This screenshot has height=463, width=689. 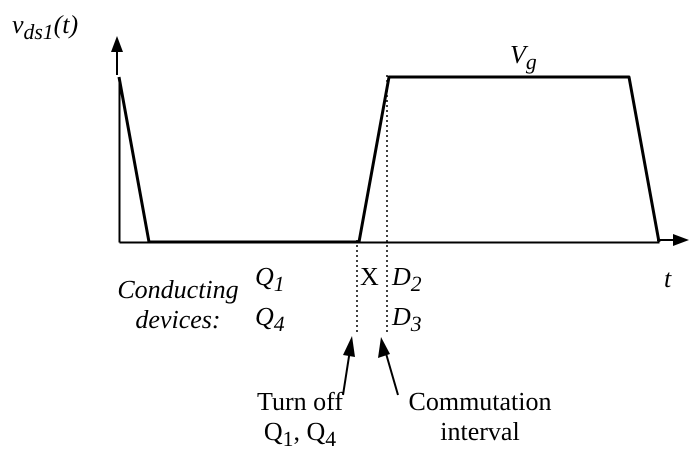 What do you see at coordinates (45, 28) in the screenshot?
I see `y-axis-title: v$_{ds1}$(t)` at bounding box center [45, 28].